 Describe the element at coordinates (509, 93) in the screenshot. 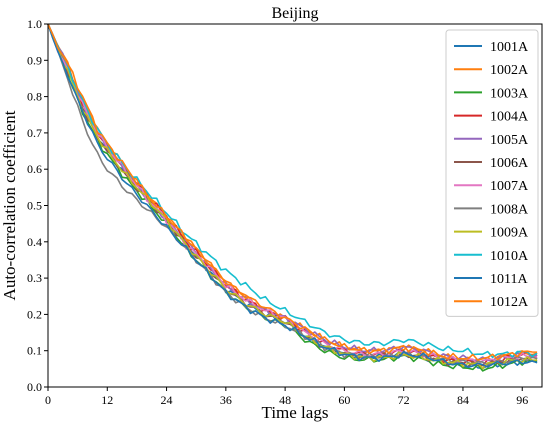

I see `legend-label: 1003A` at that location.